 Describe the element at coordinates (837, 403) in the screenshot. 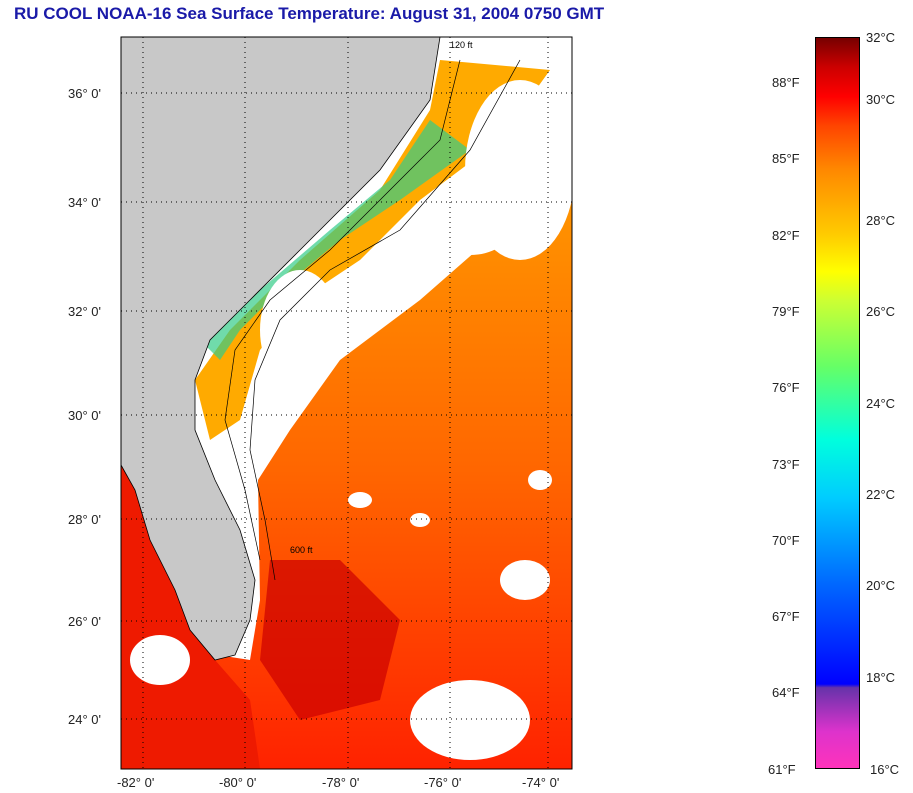

I see `temperature-colorbar` at that location.